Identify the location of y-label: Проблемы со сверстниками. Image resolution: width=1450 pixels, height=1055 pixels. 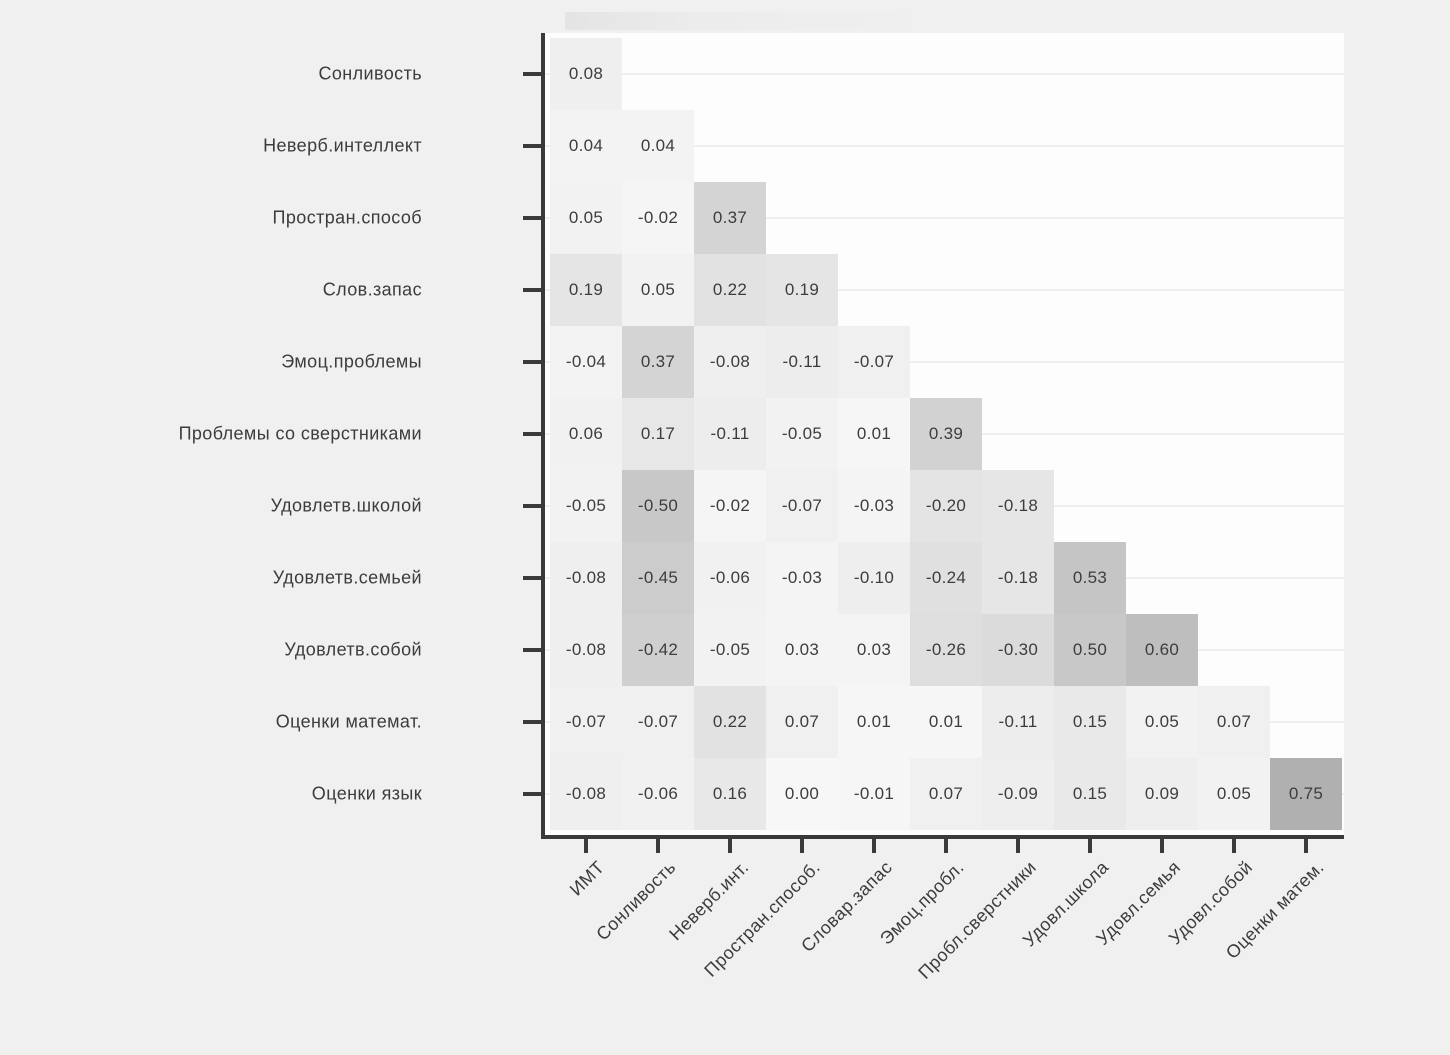
(300, 433).